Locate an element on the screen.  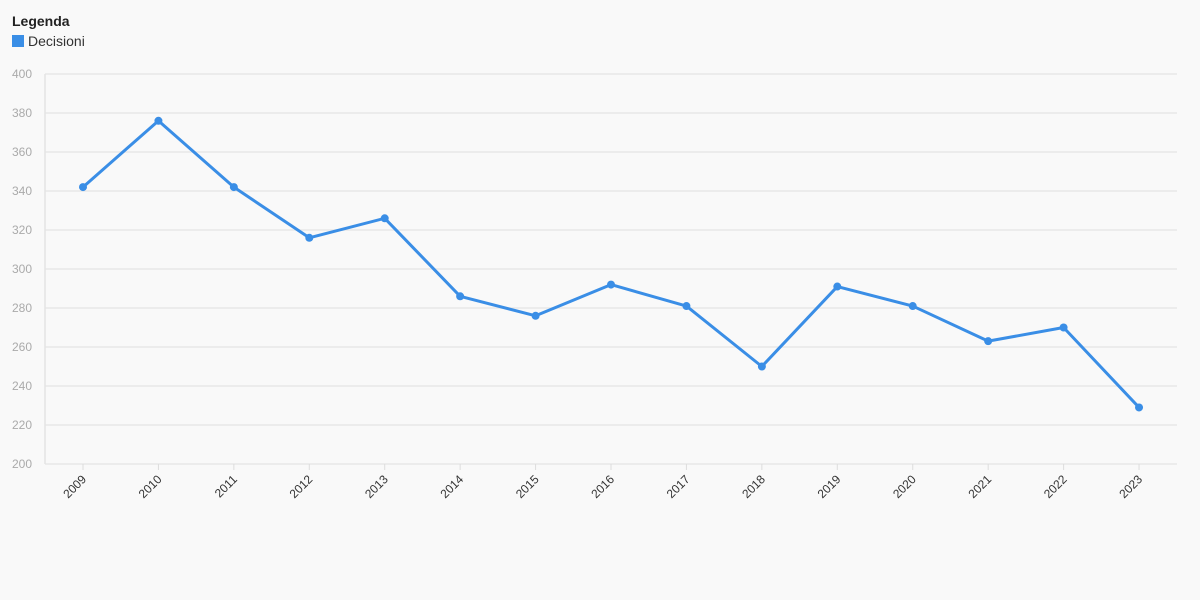
x-tick-label: 2018 is located at coordinates (753, 486).